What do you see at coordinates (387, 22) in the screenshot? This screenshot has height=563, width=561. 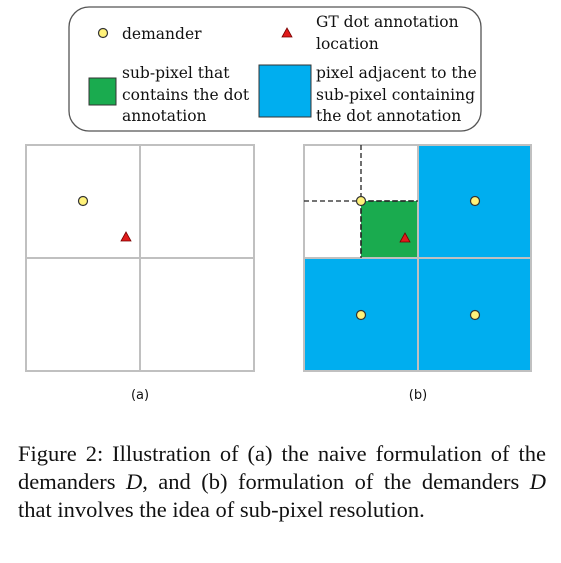 I see `legend-gt-line1: GT dot annotation` at bounding box center [387, 22].